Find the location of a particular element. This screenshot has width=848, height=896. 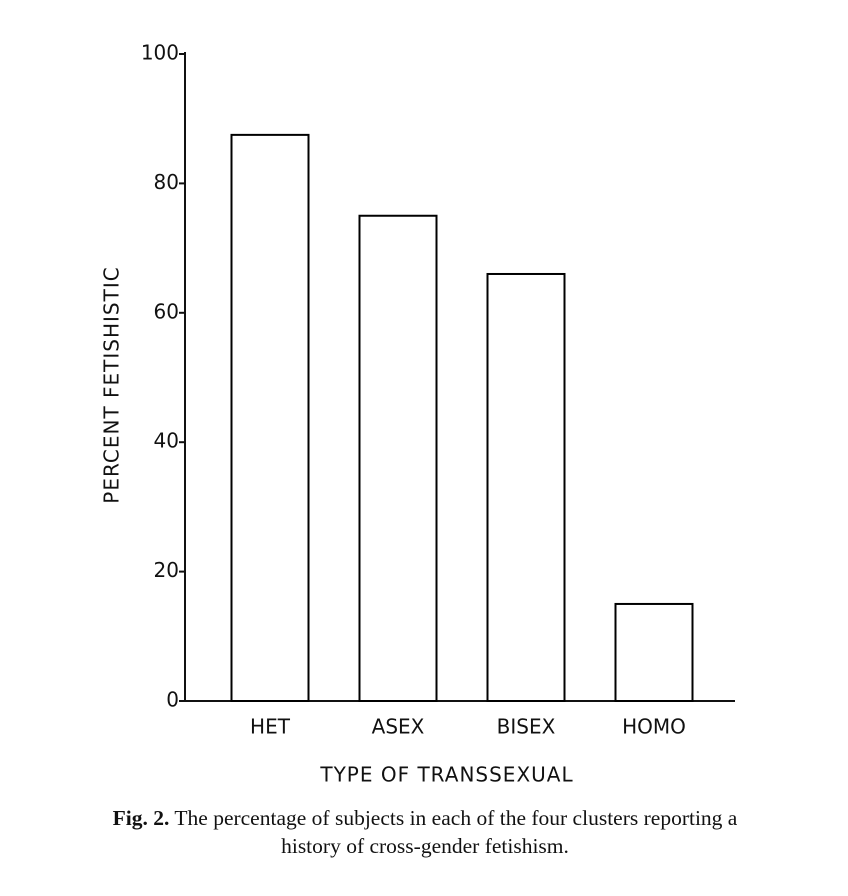

x-tick-label: BISEX is located at coordinates (526, 727).